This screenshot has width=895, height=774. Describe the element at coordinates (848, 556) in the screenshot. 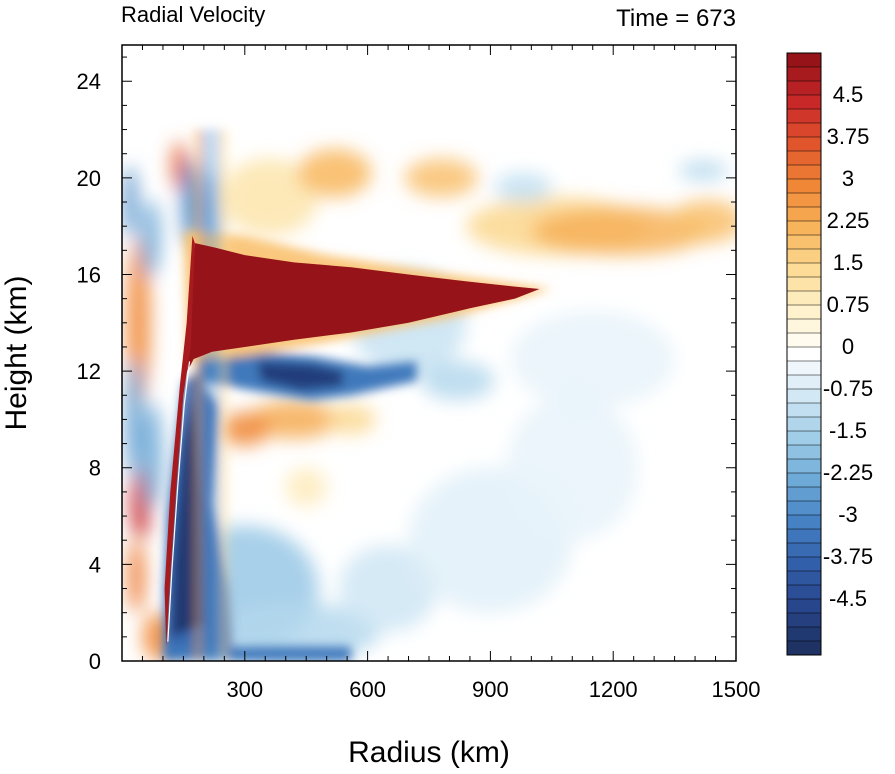

I see `colorbar-label: -3.75` at that location.